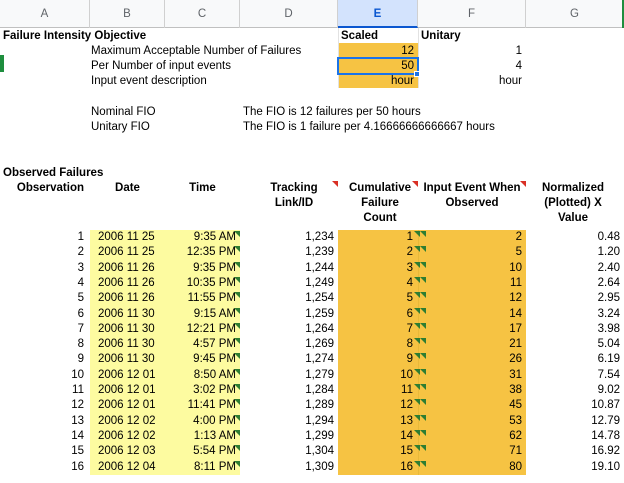 This screenshot has width=624, height=483. What do you see at coordinates (409, 313) in the screenshot?
I see `count-cell: 6` at bounding box center [409, 313].